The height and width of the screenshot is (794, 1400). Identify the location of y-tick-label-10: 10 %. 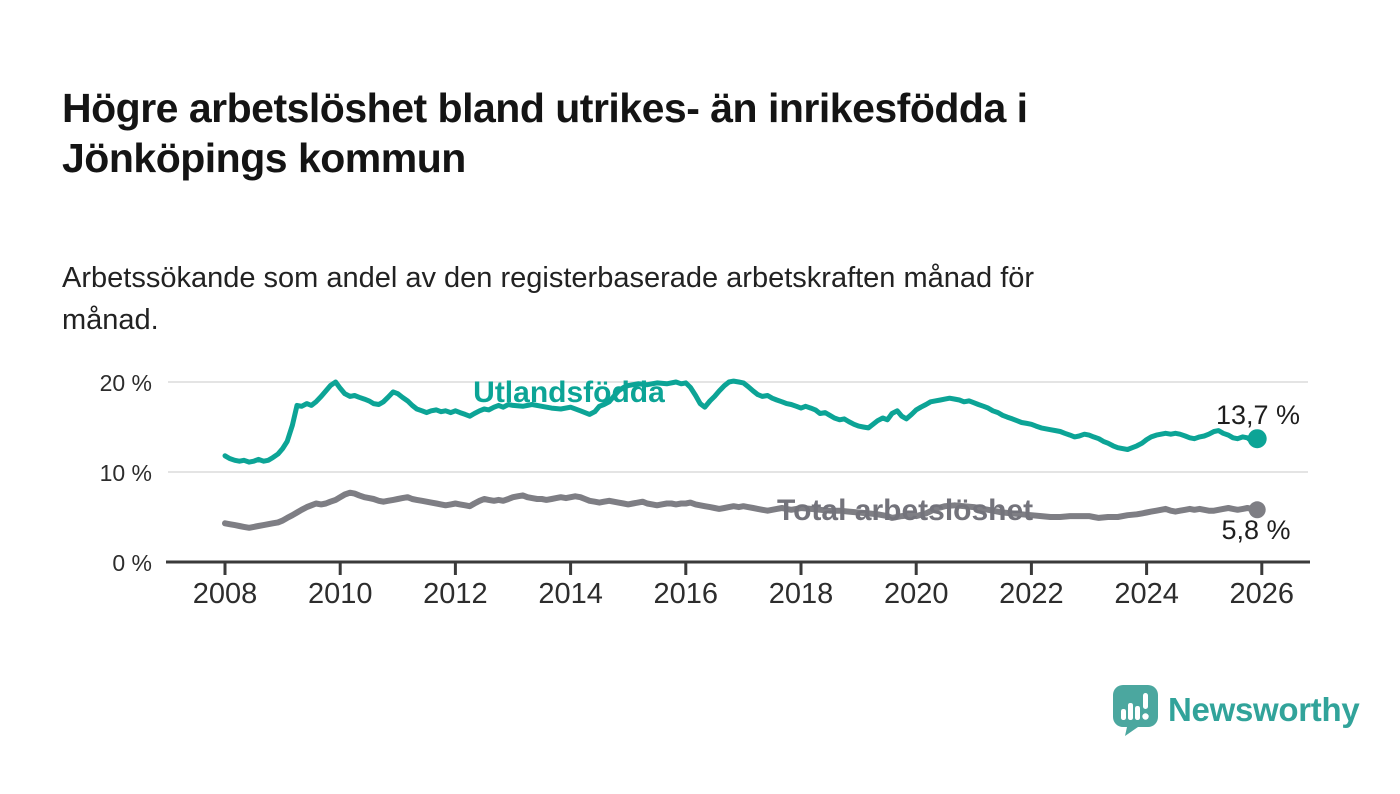
(126, 473).